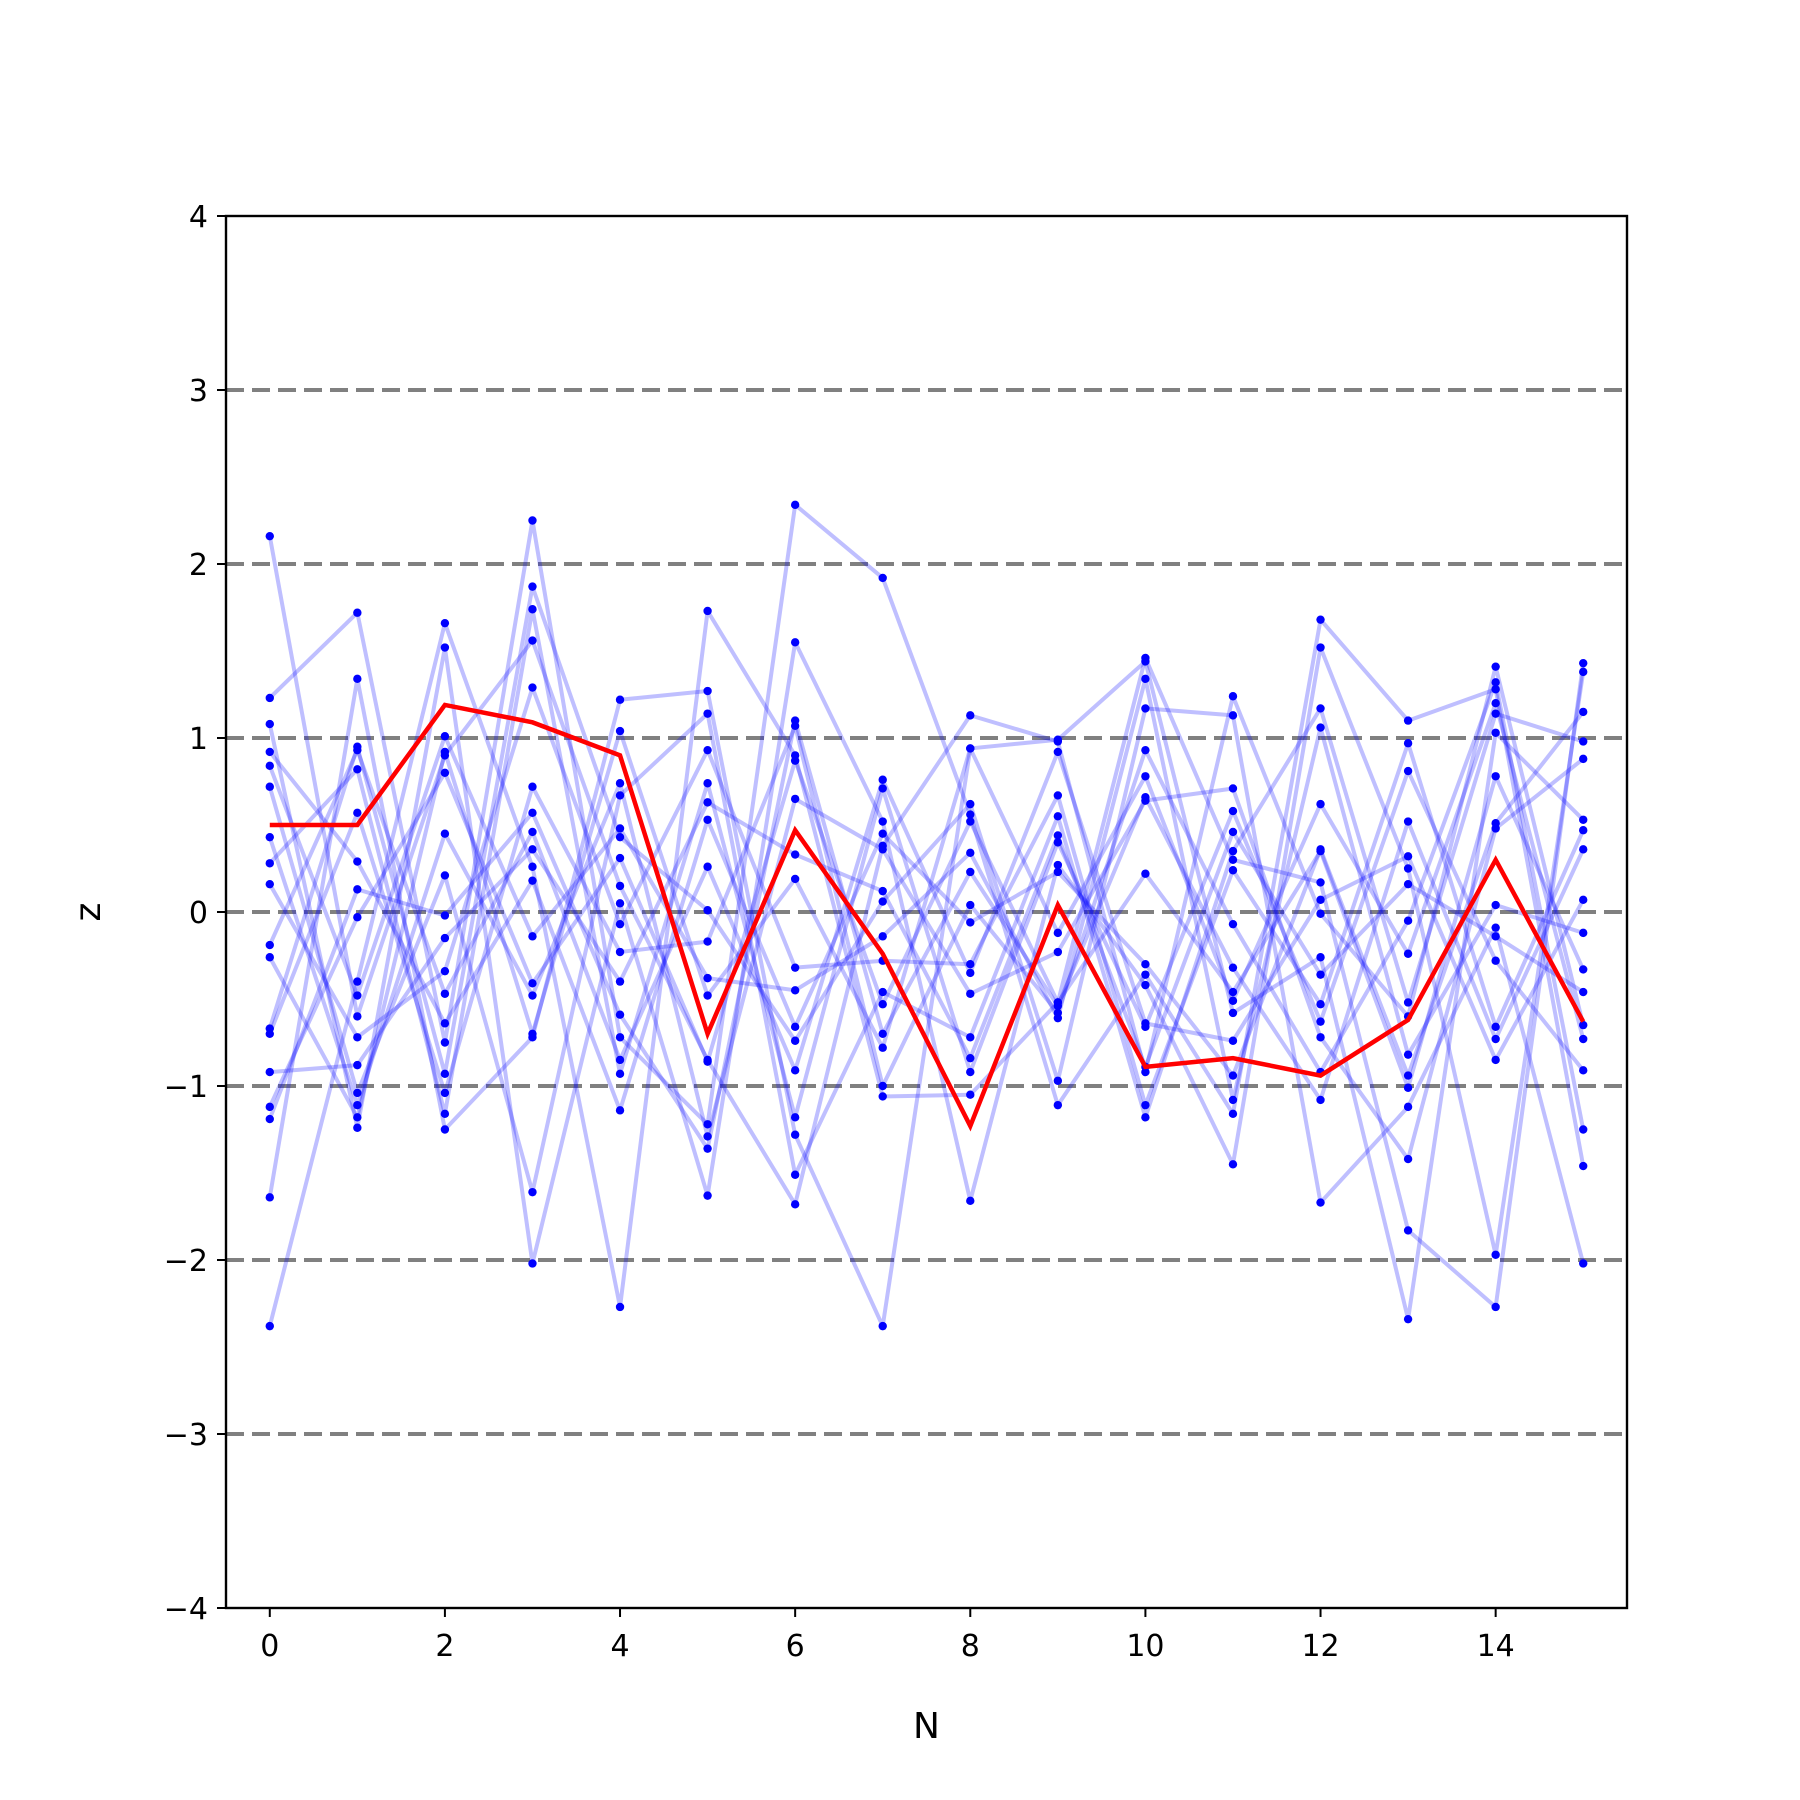  I want to click on y-tick-label: 0, so click(198, 913).